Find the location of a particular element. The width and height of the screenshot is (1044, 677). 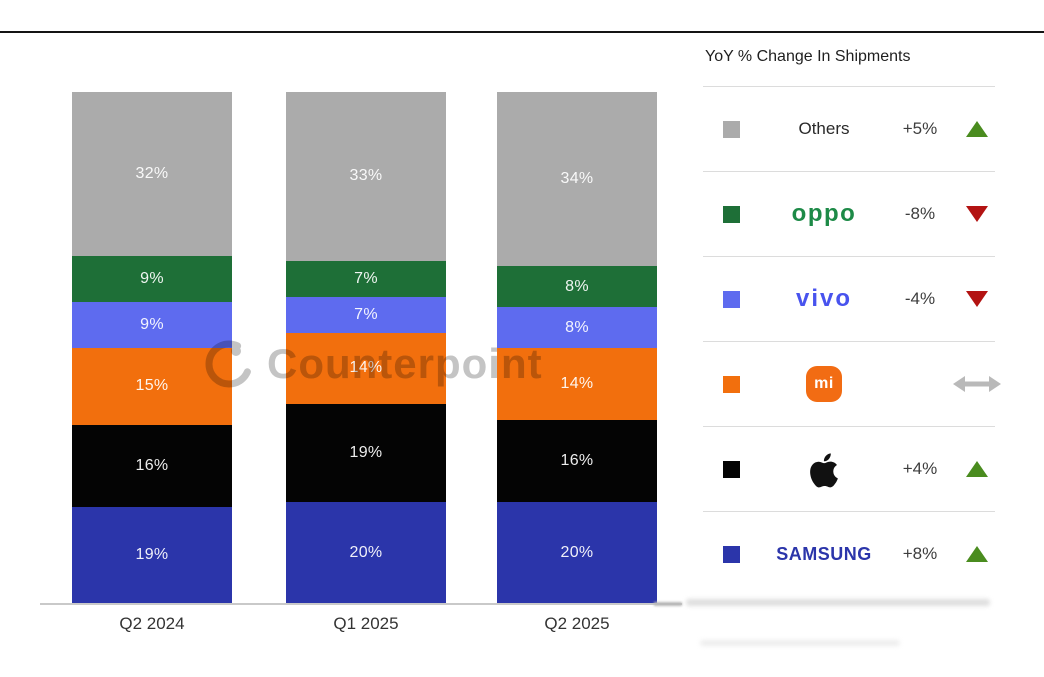

segment-oppo: 9% is located at coordinates (152, 278).